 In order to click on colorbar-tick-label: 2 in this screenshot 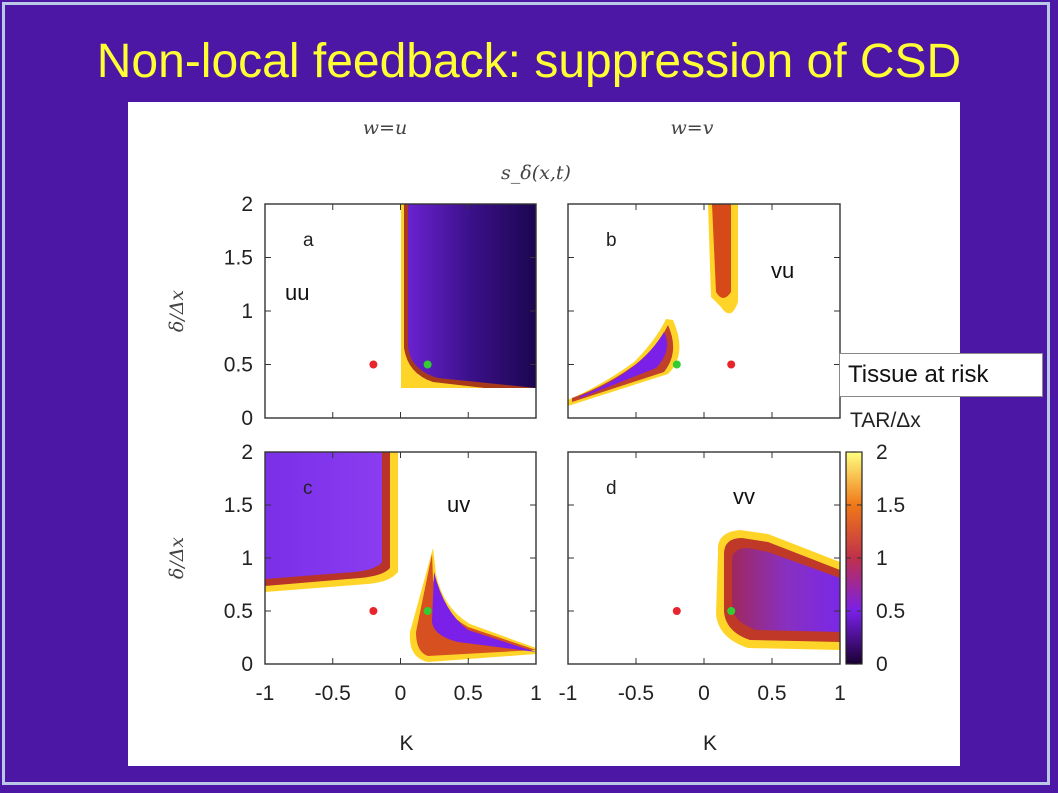, I will do `click(882, 452)`.